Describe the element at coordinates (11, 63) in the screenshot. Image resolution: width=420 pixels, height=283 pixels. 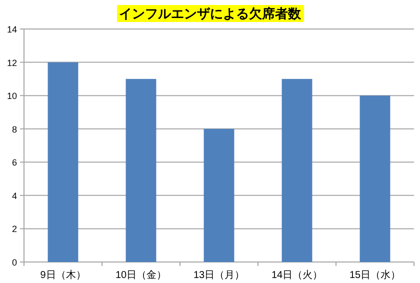
I see `y-tick-label: 12` at that location.